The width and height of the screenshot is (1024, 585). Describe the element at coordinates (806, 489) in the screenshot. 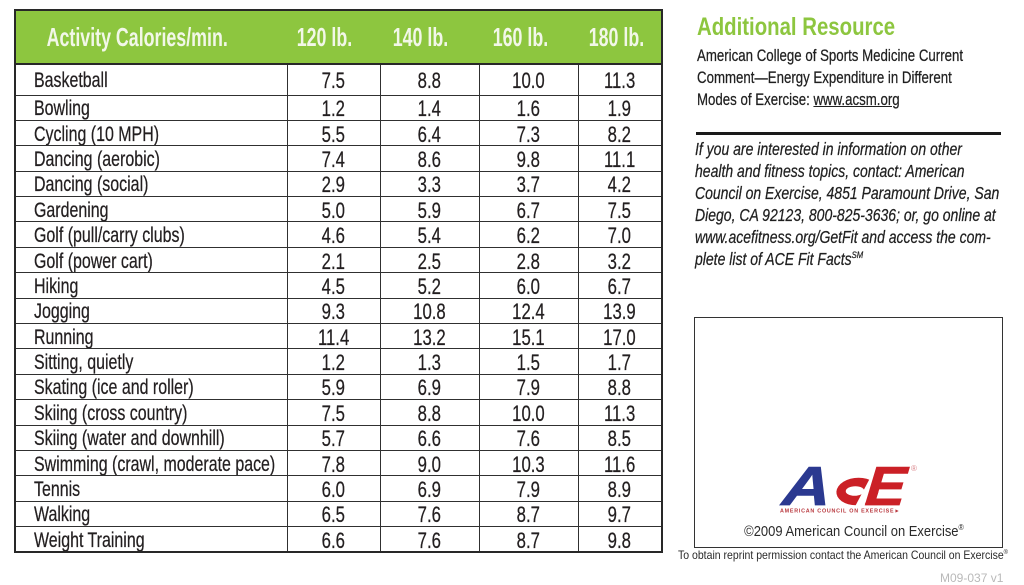

I see `svg-text: A` at that location.